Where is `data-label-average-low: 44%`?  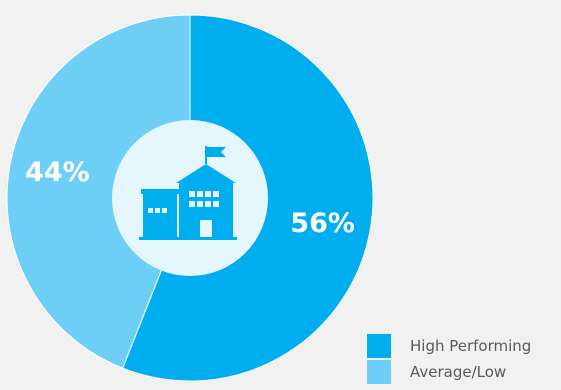 data-label-average-low: 44% is located at coordinates (57, 172).